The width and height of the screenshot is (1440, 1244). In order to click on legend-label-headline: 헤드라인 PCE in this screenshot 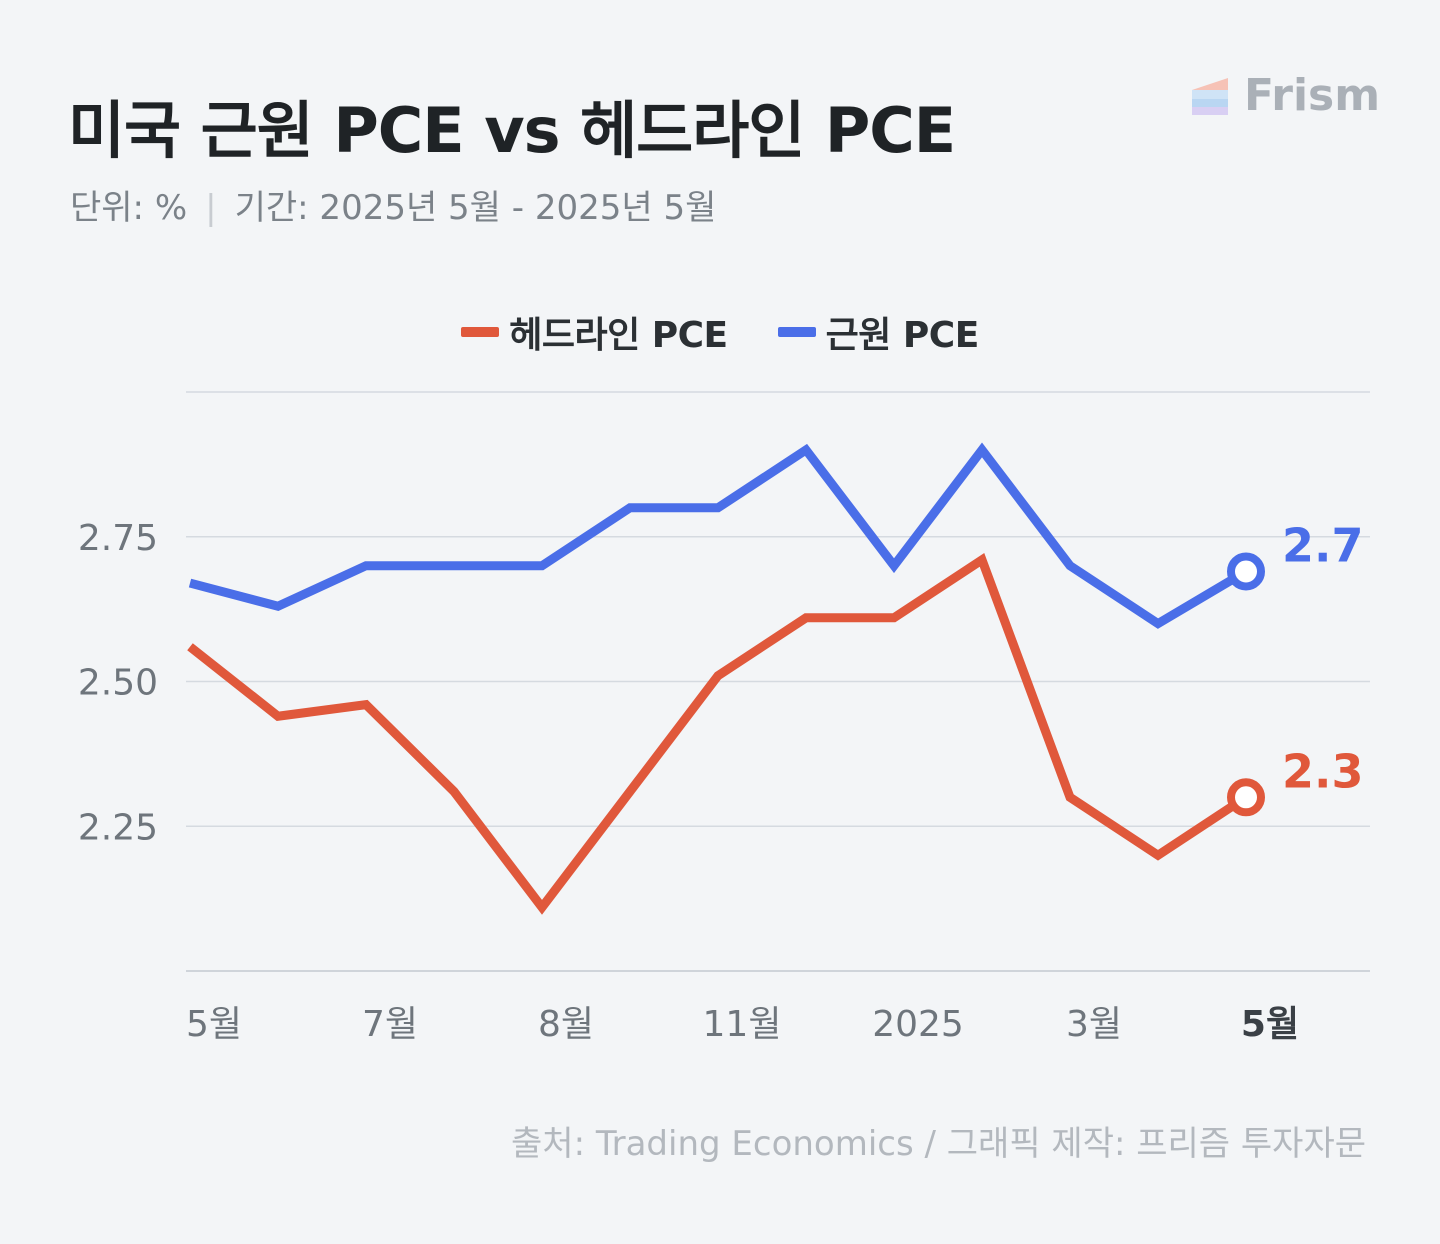, I will do `click(618, 335)`.